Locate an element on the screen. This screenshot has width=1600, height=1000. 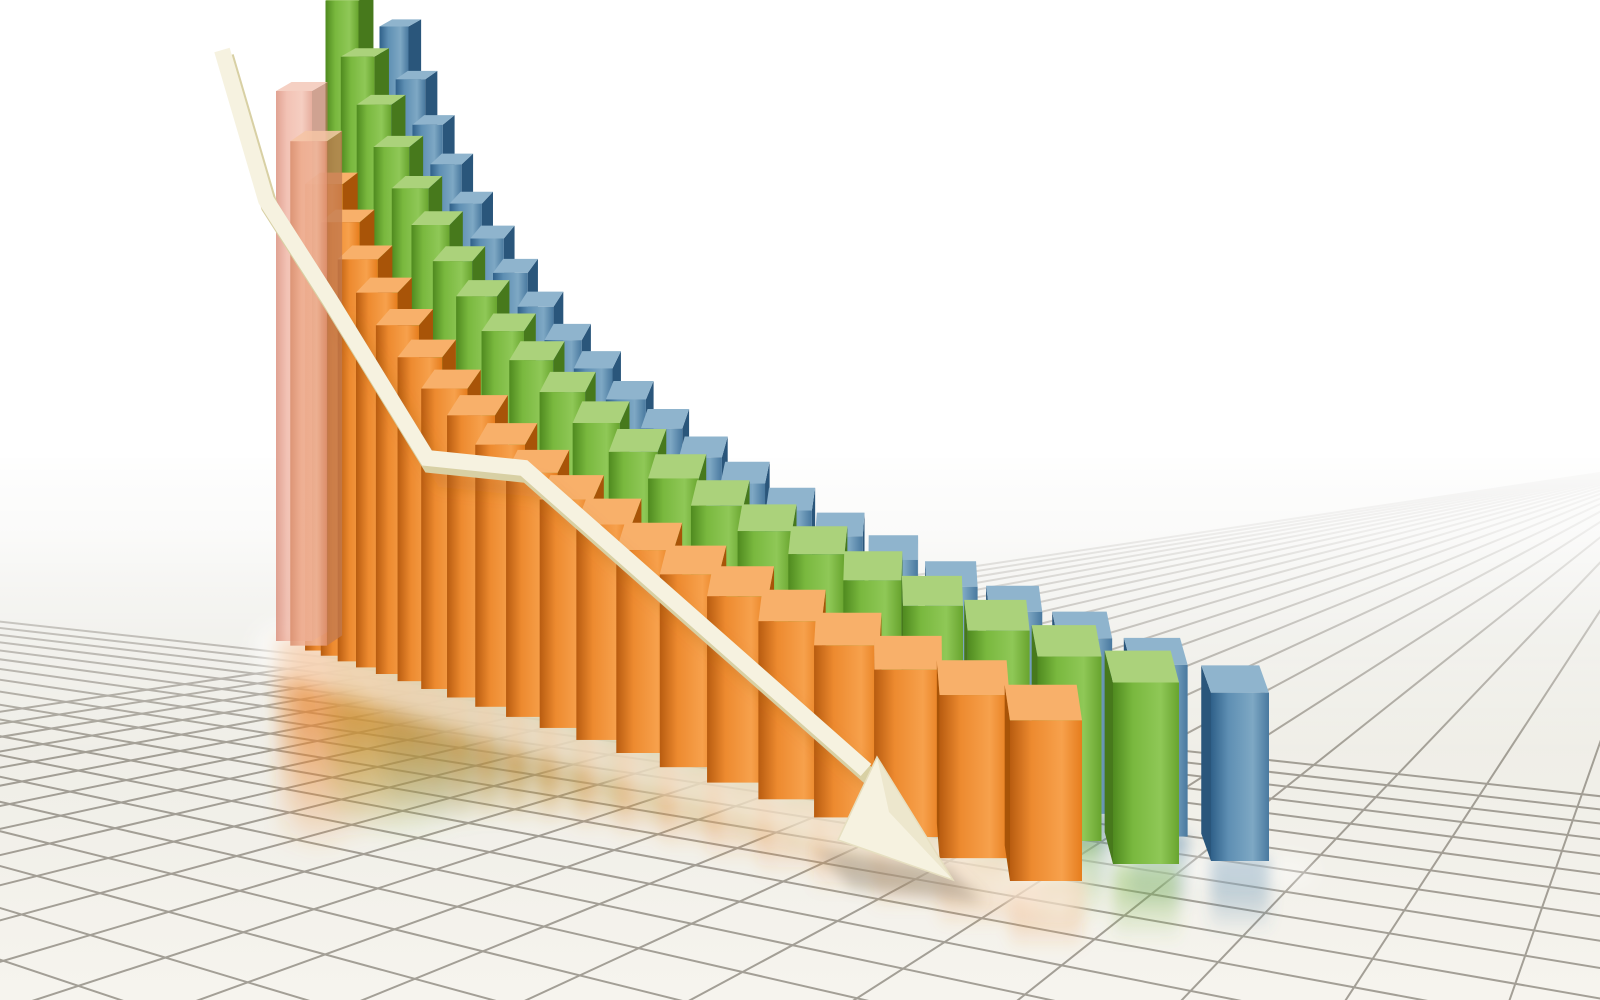
arrowhead-shade-face is located at coordinates (915, 818).